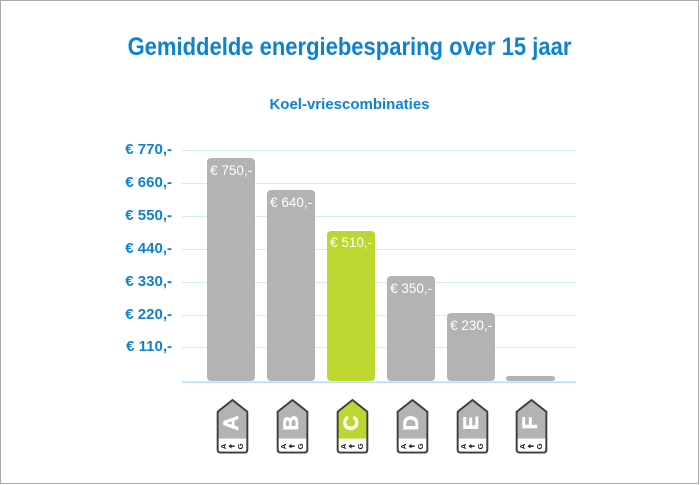  I want to click on svg-text: E, so click(471, 423).